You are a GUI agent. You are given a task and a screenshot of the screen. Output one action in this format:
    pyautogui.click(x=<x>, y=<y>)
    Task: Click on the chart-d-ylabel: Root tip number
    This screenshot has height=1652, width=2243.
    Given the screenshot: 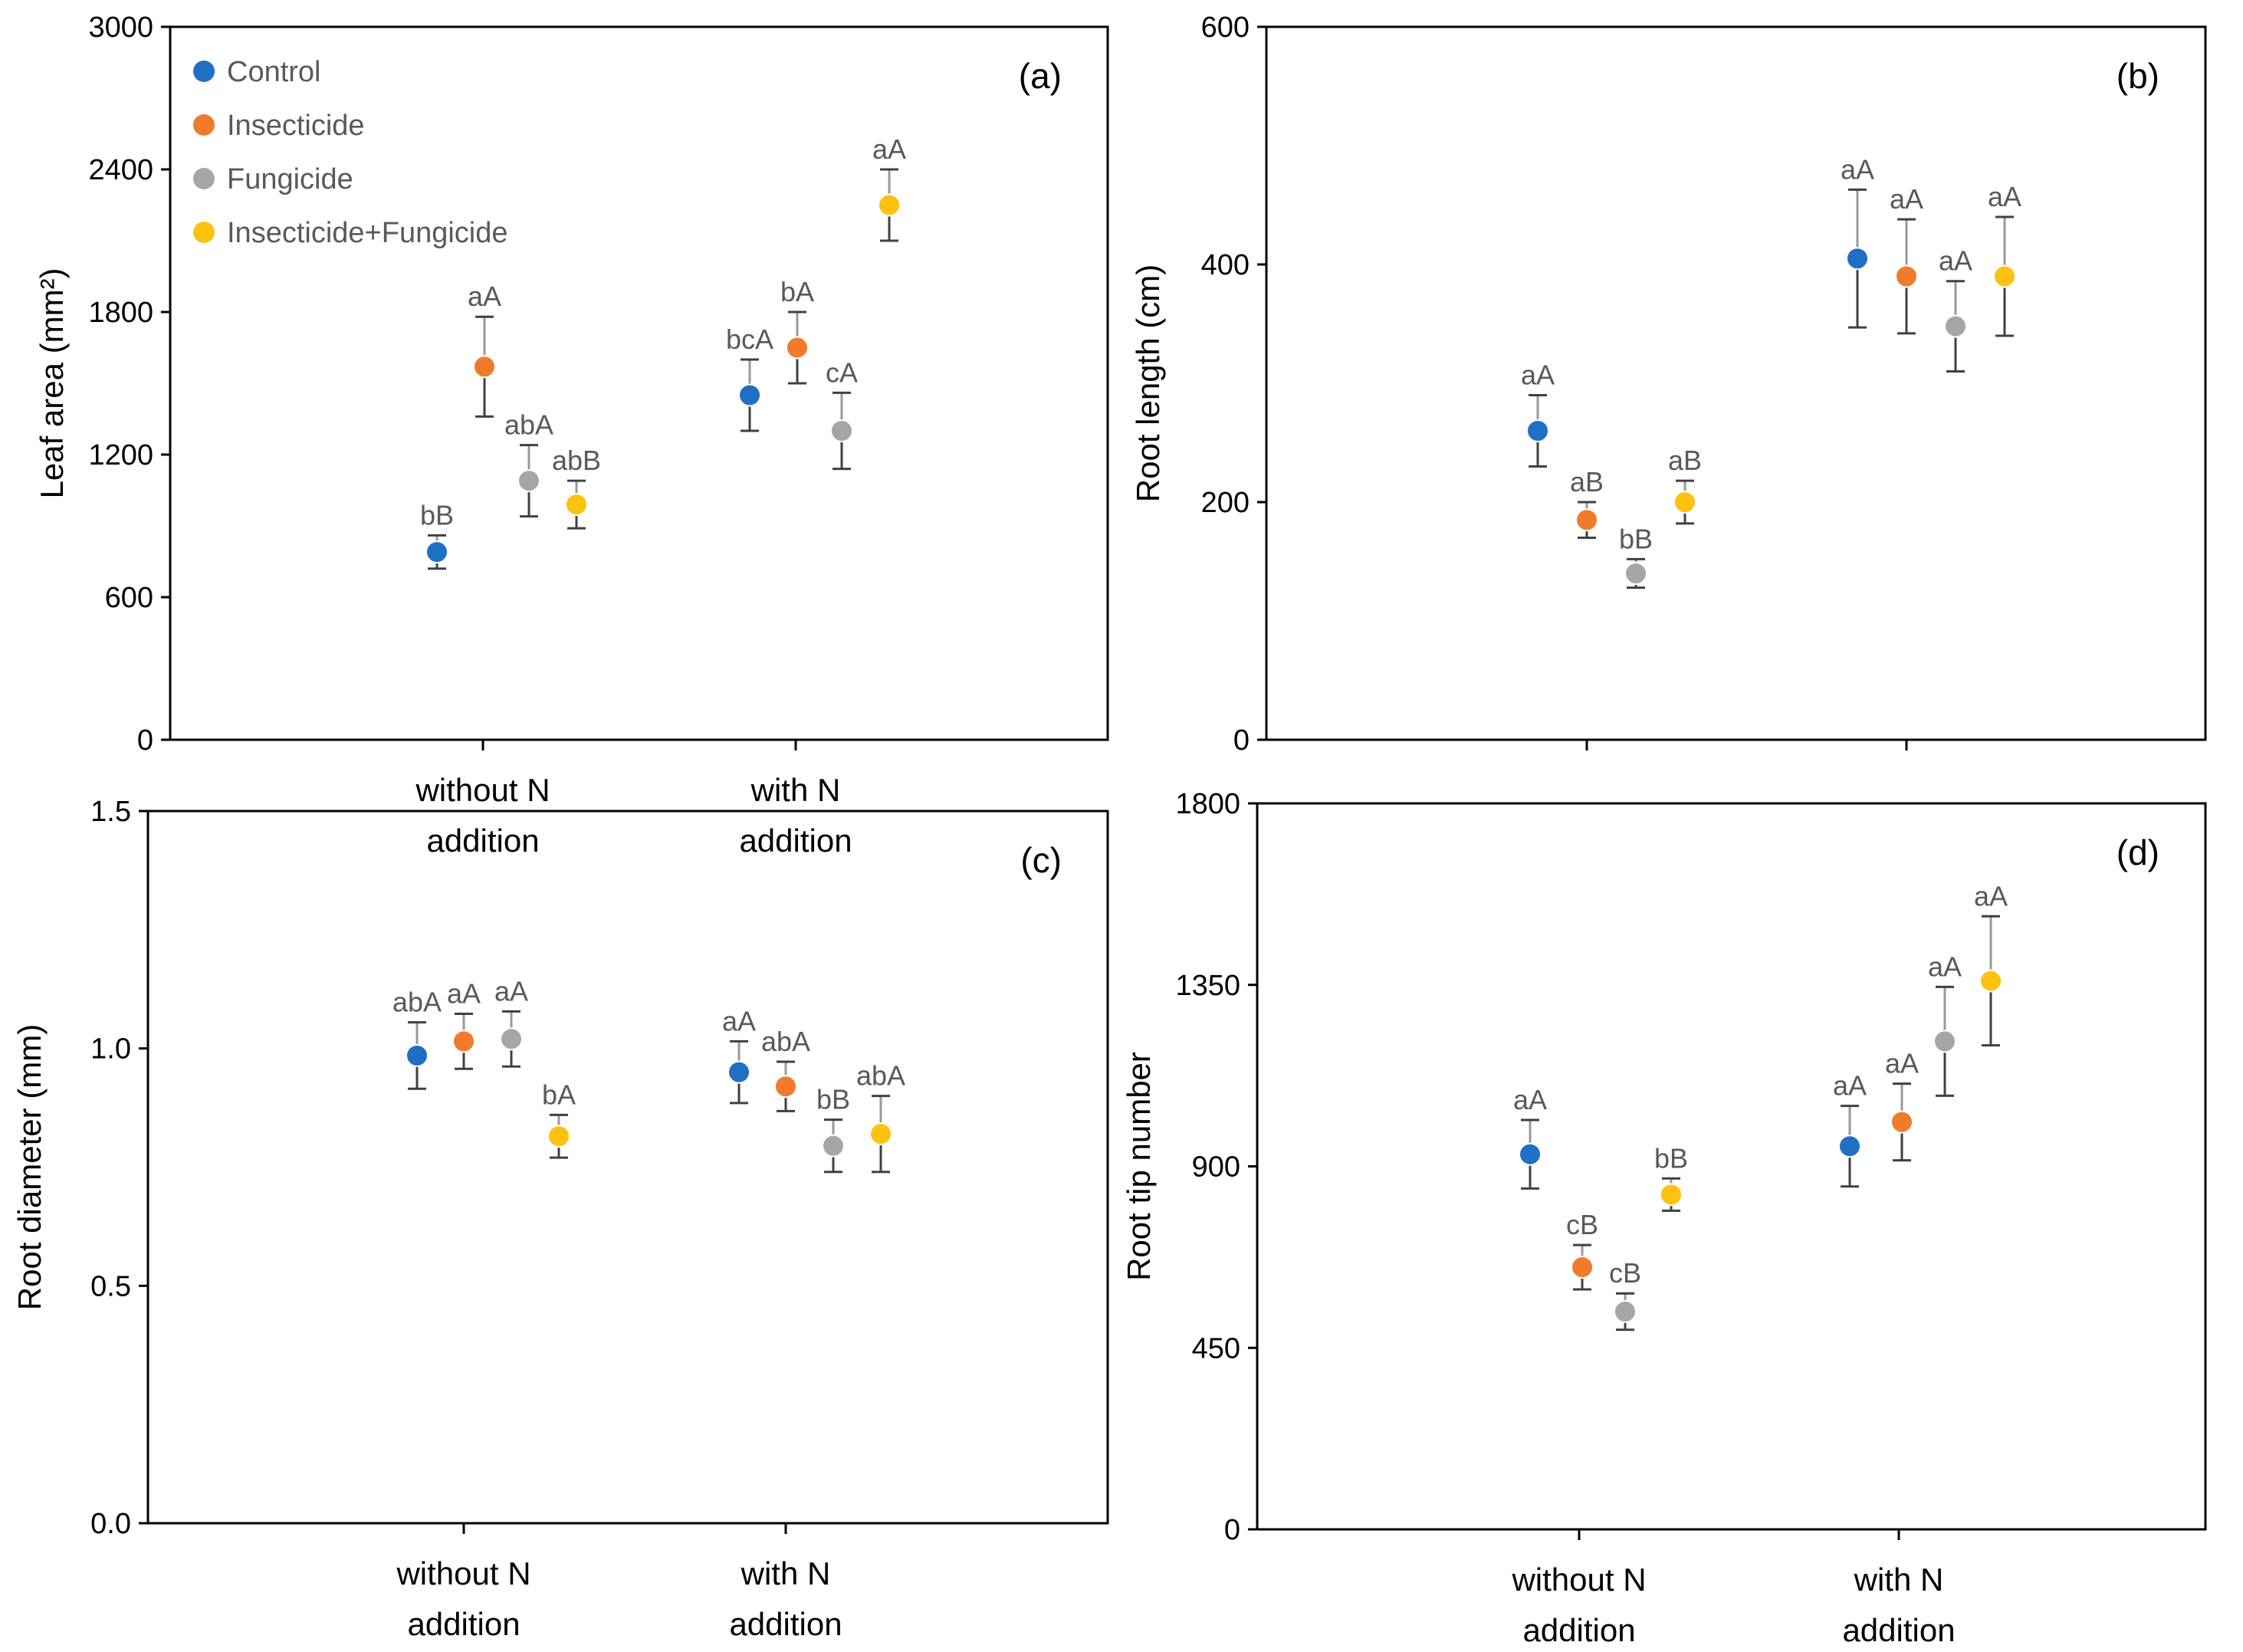 What is the action you would take?
    pyautogui.click(x=1139, y=1166)
    